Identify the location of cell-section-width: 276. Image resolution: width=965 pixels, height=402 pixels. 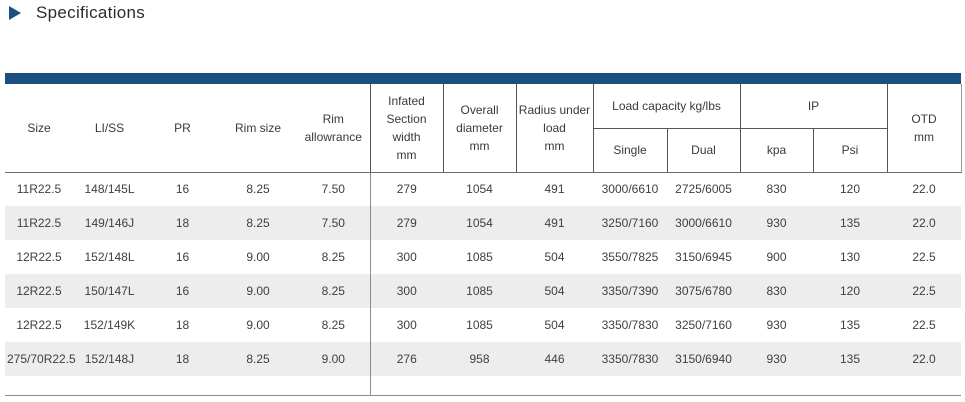
(406, 359).